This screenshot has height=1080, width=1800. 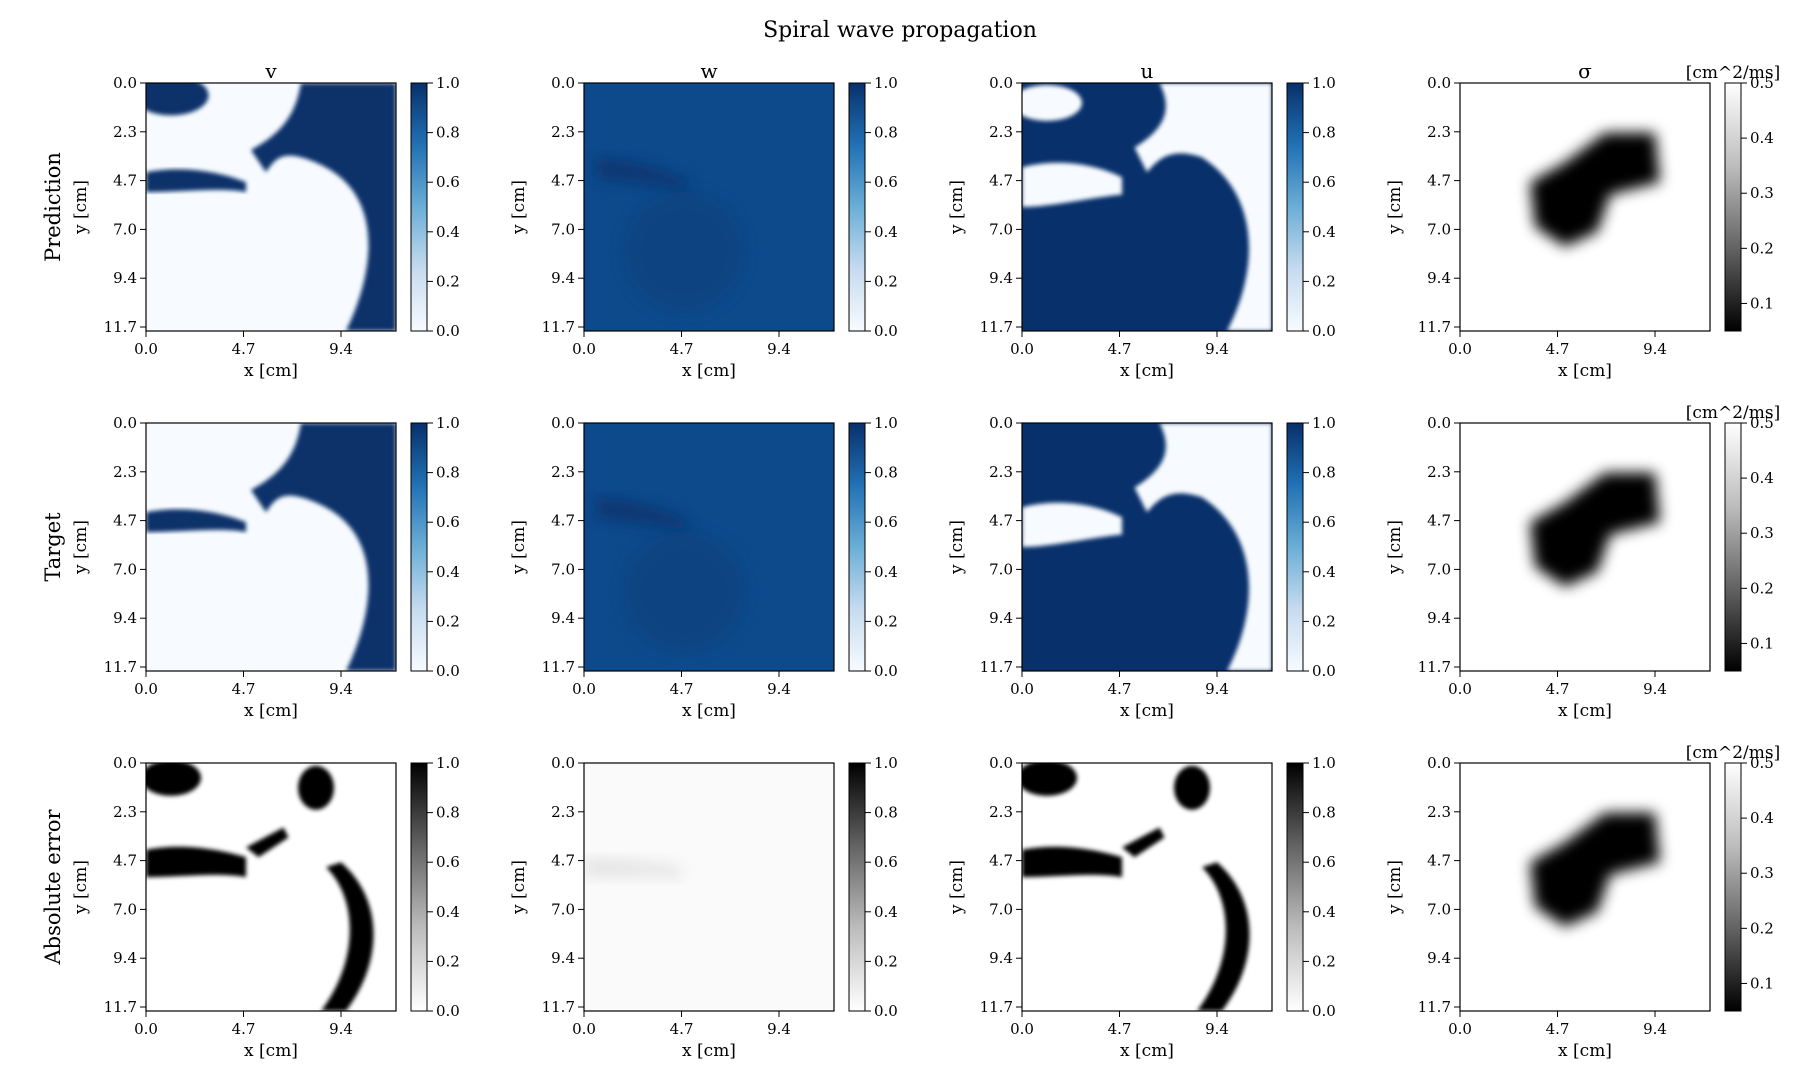 What do you see at coordinates (1733, 413) in the screenshot?
I see `colorbar-unit-label: [cm^2/ms]` at bounding box center [1733, 413].